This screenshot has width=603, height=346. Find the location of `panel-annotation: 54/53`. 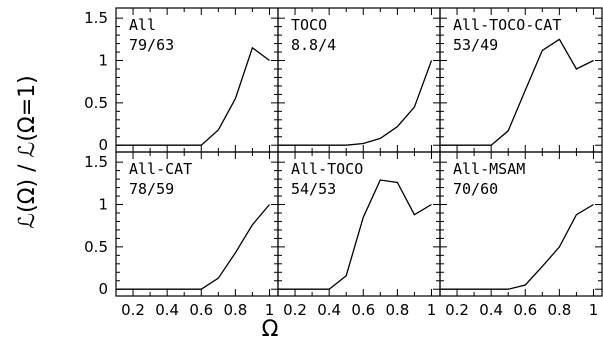

panel-annotation: 54/53 is located at coordinates (313, 189).